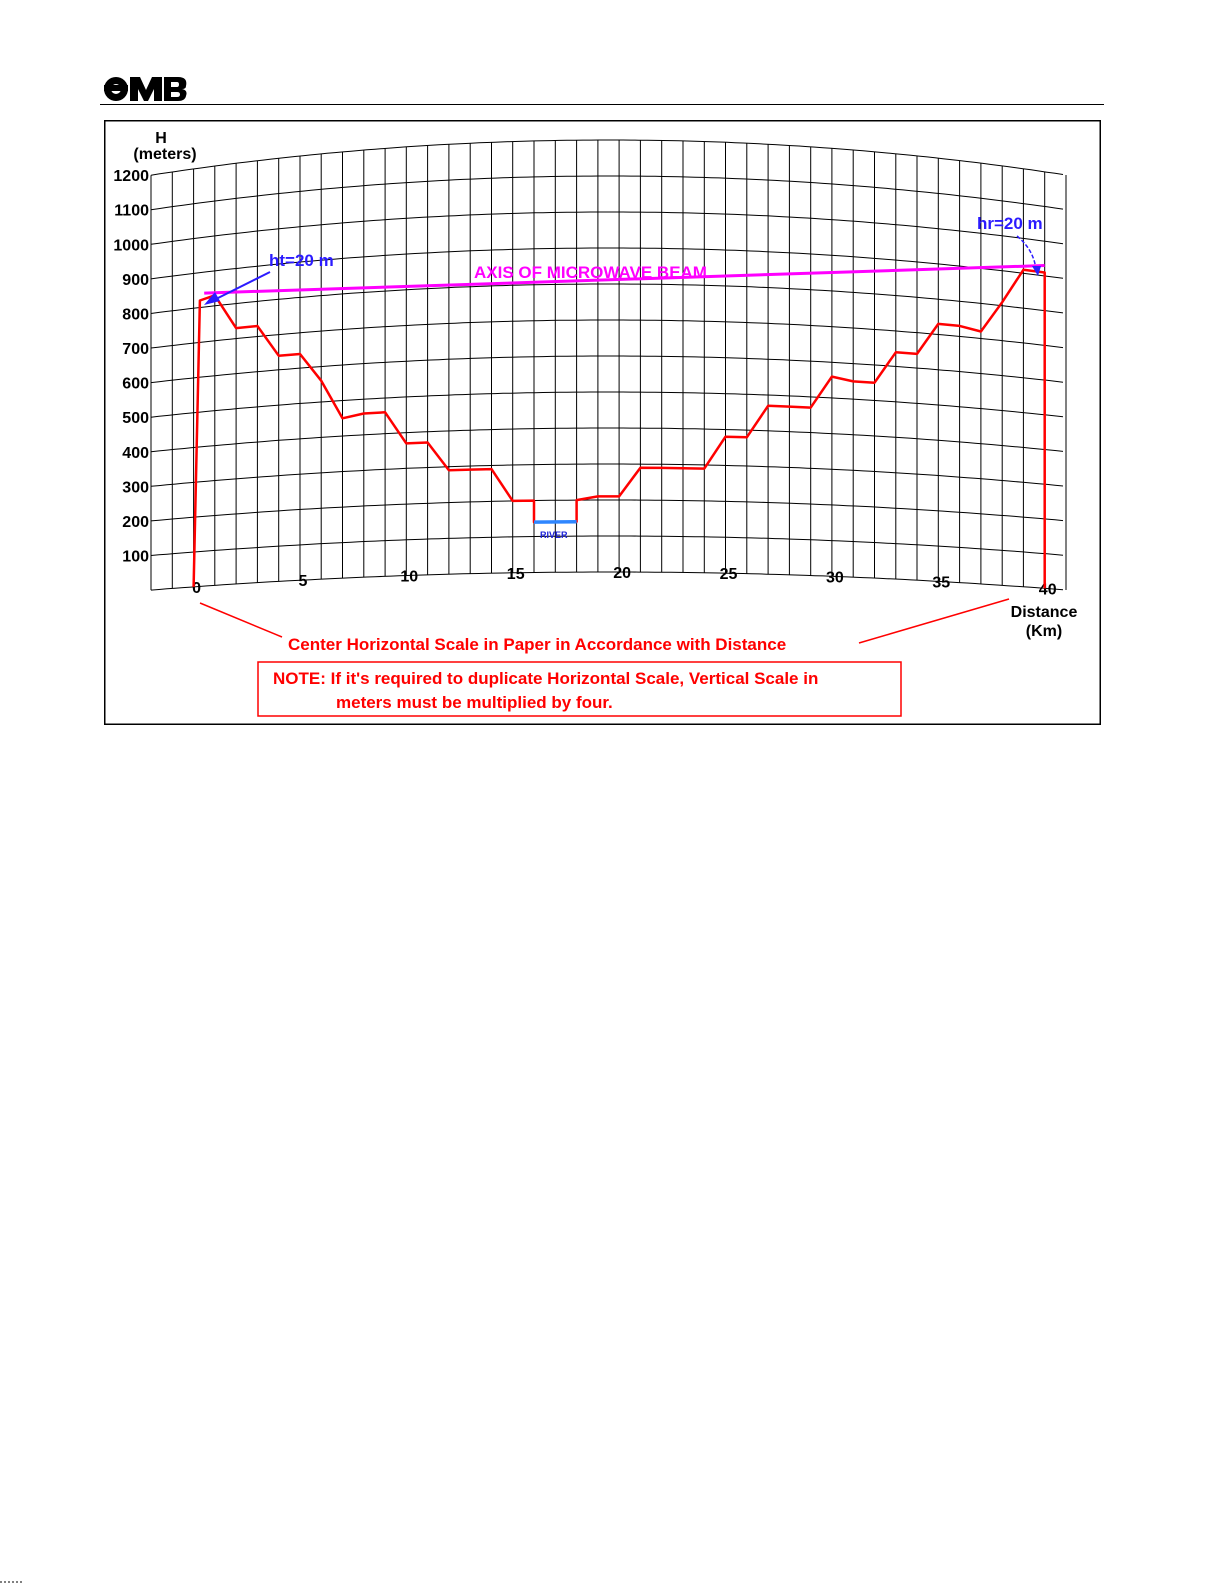  I want to click on y-tick-label: 500, so click(135, 418).